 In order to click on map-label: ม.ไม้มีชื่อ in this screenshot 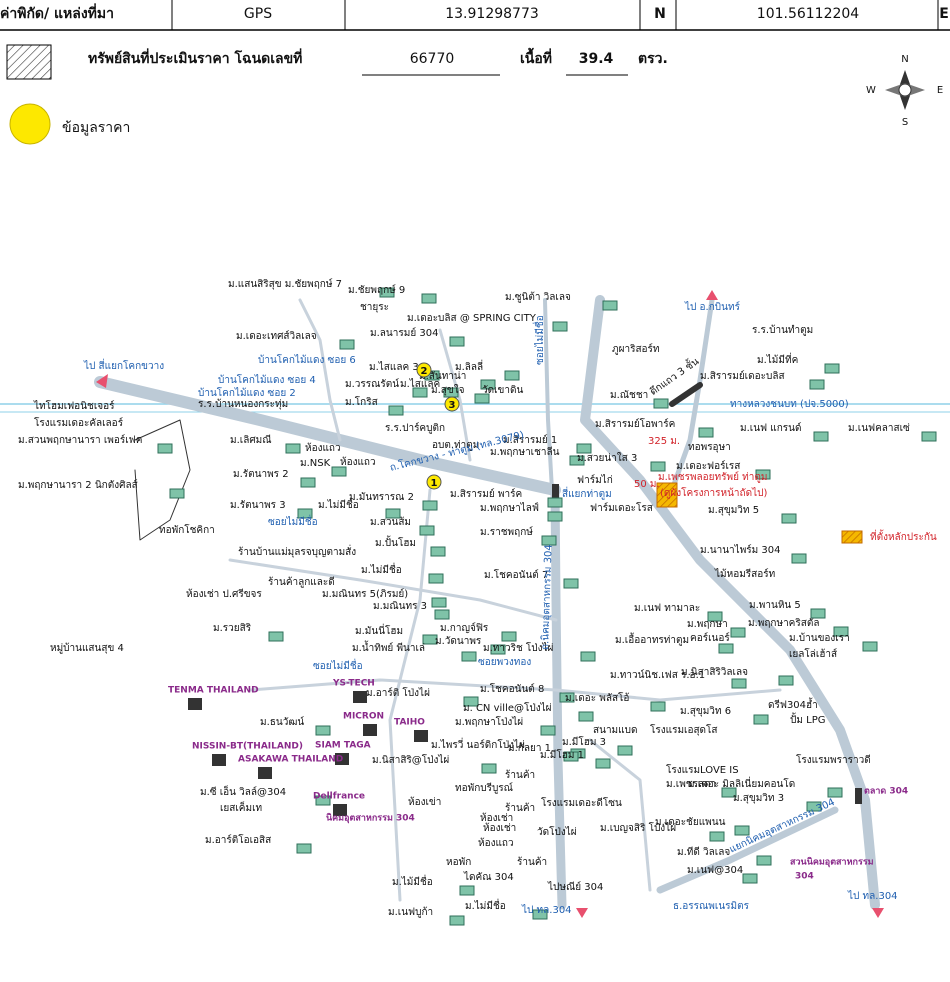, I will do `click(412, 881)`.